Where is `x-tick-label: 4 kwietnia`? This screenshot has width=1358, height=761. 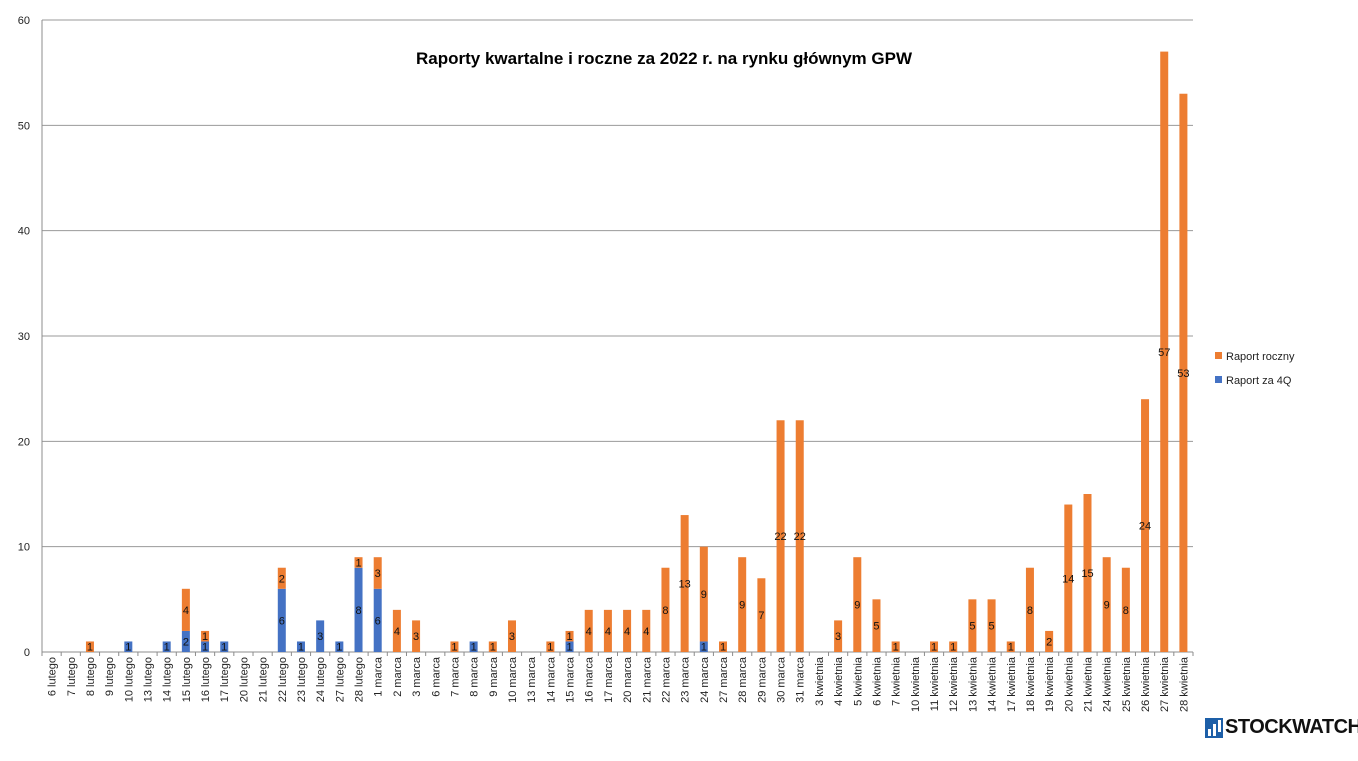 x-tick-label: 4 kwietnia is located at coordinates (839, 681).